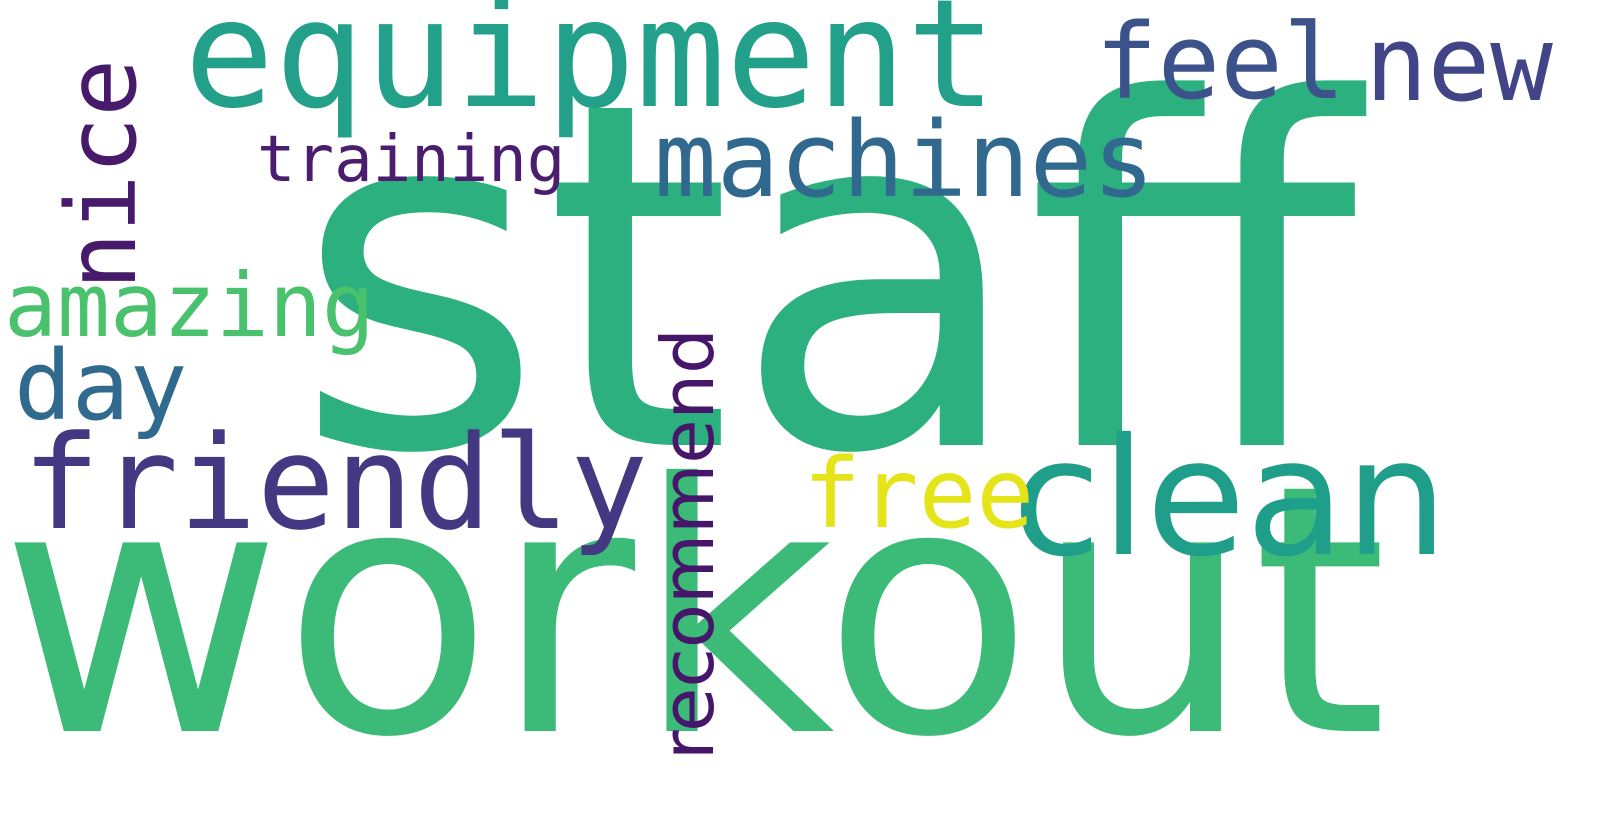  I want to click on word-friendly: friendly, so click(335, 483).